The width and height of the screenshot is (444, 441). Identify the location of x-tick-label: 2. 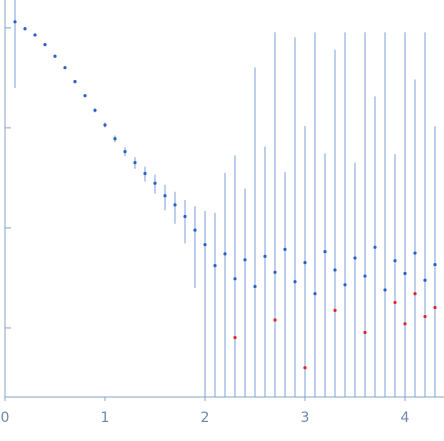
(205, 418).